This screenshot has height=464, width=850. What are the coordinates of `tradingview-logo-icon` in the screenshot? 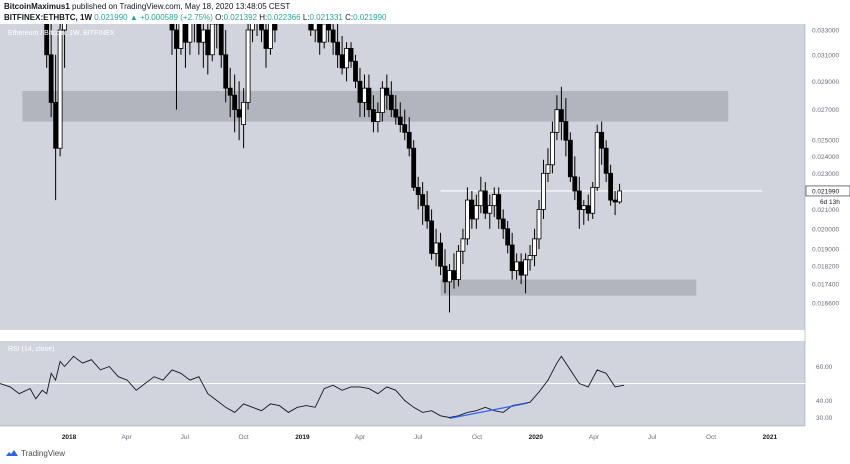 It's located at (12, 453).